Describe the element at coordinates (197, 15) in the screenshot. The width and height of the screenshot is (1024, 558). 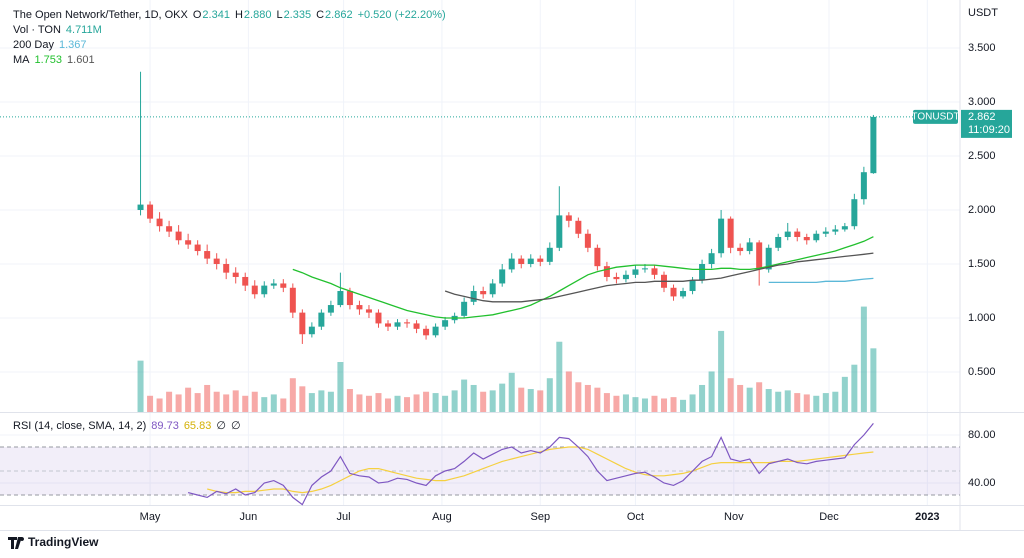
I see `header-legend-item: O` at that location.